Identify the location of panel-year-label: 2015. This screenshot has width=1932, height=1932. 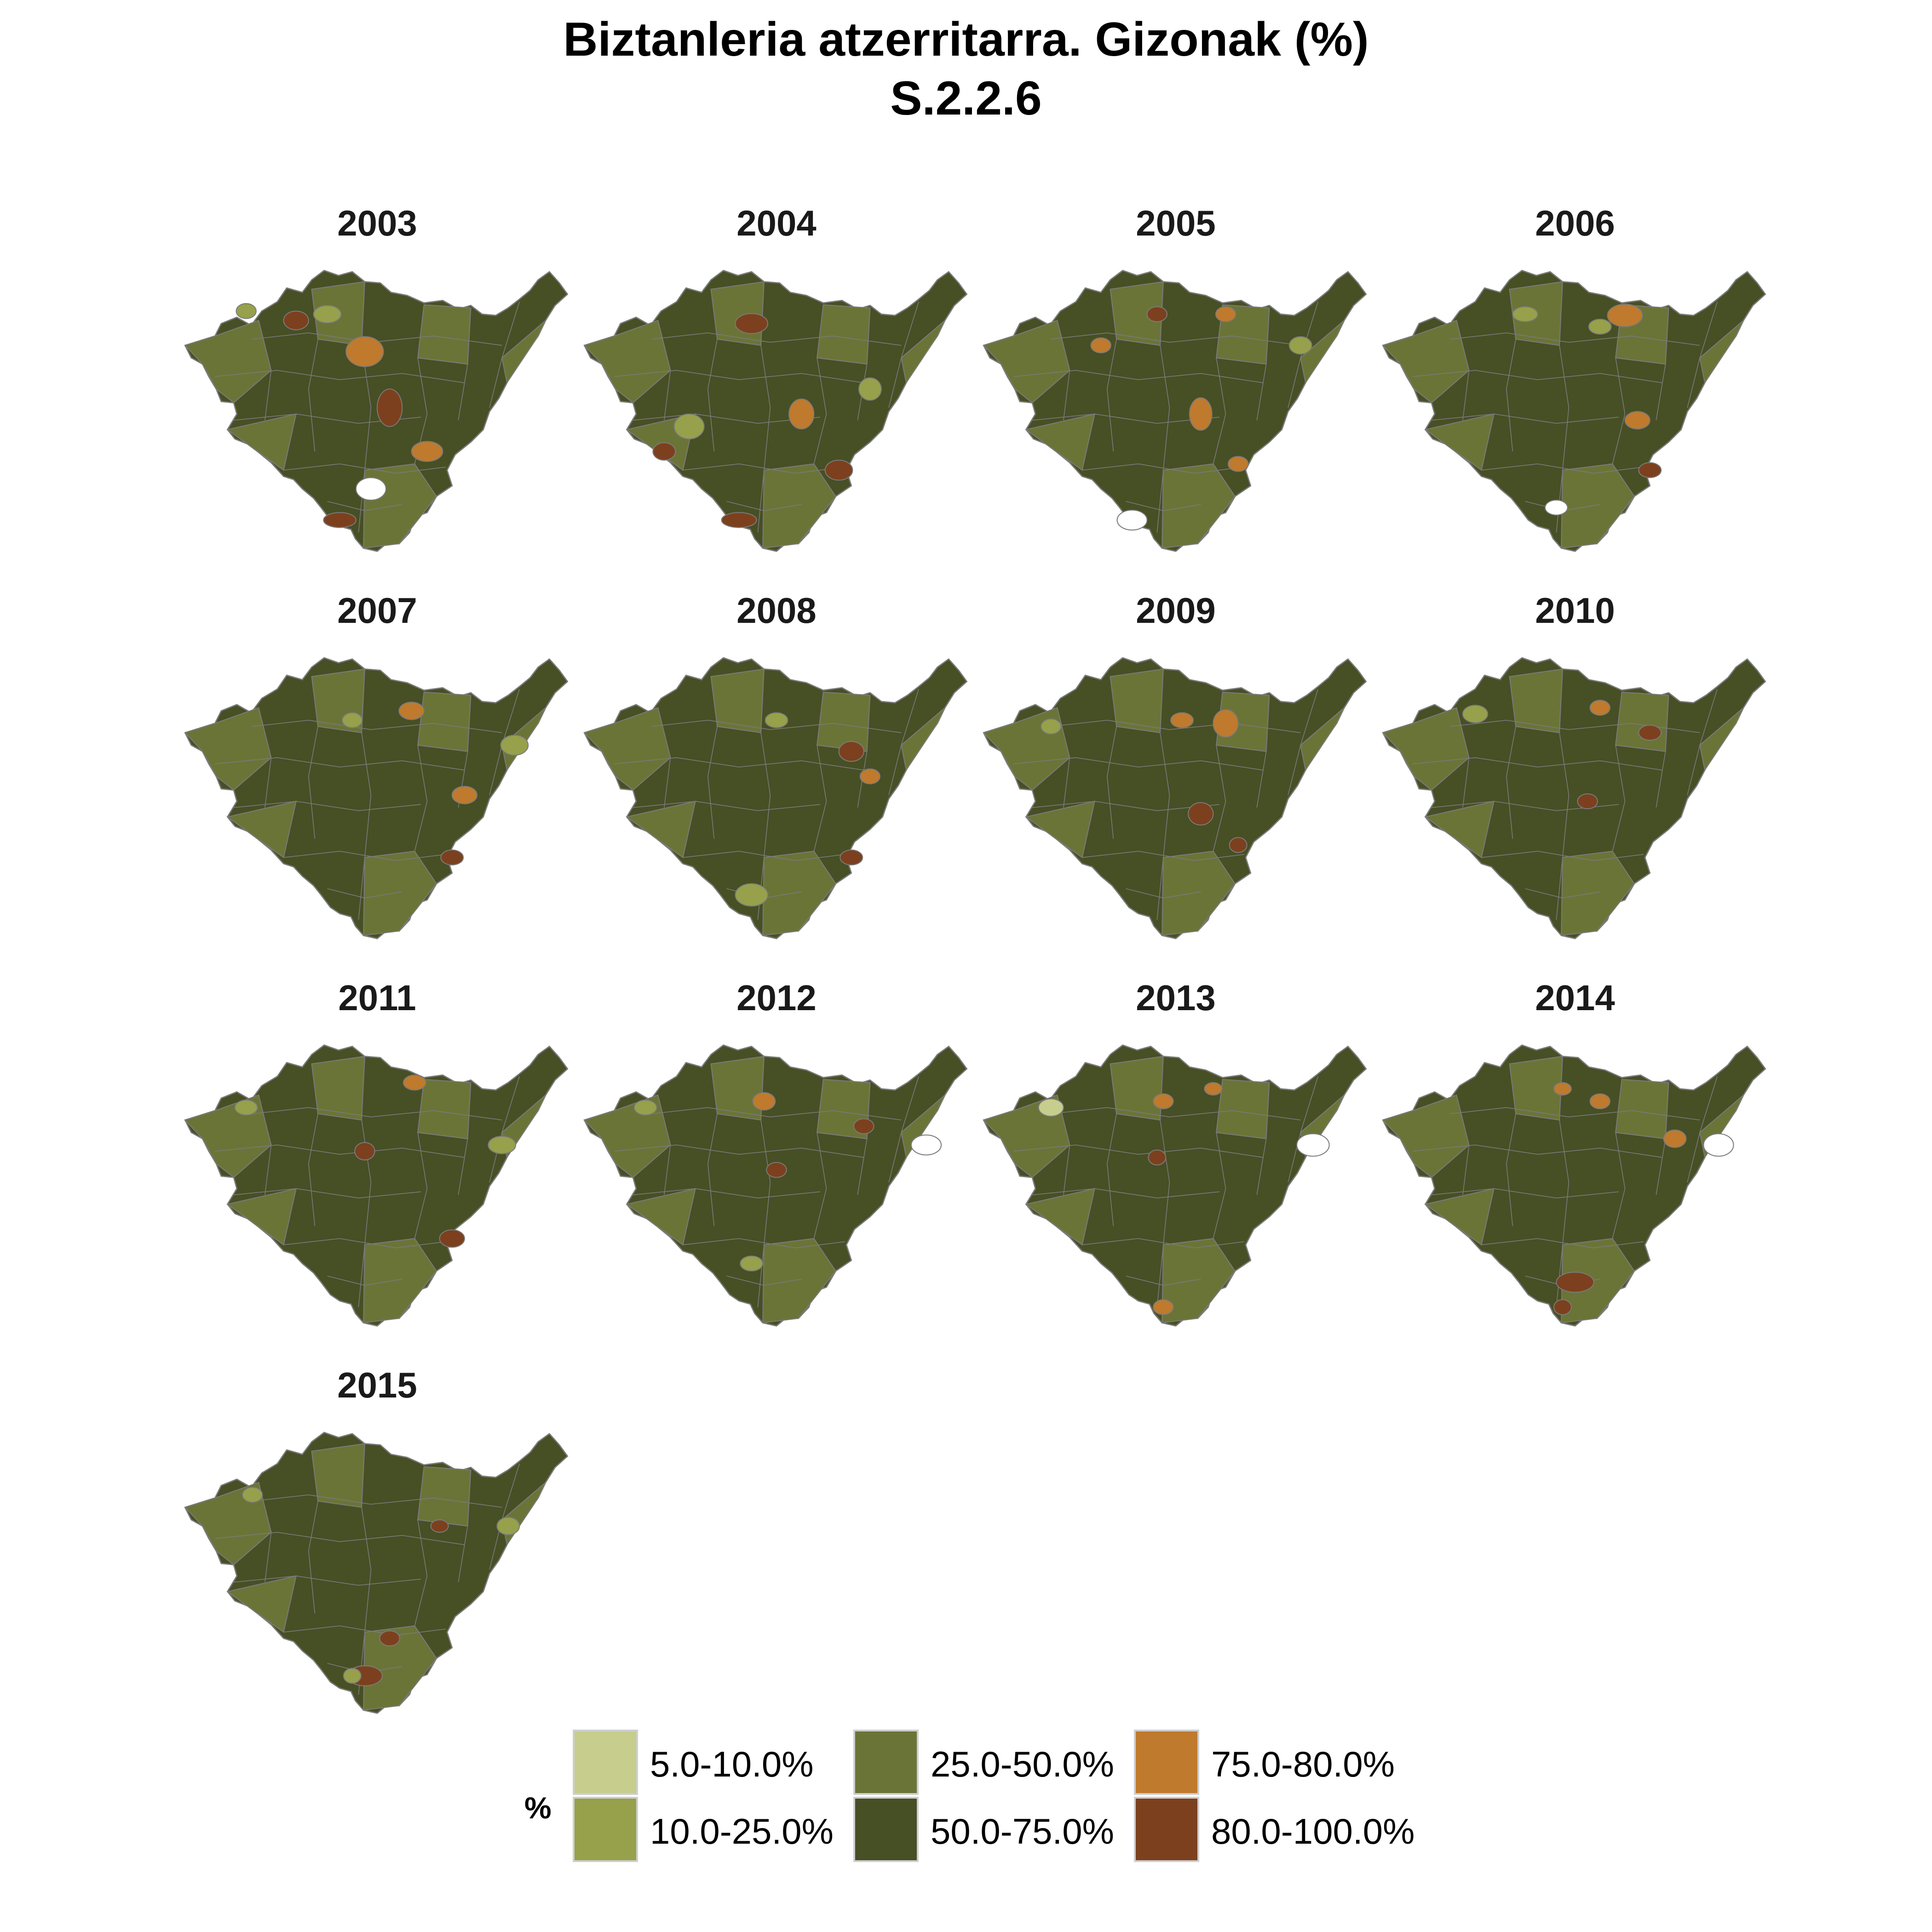
(377, 1385).